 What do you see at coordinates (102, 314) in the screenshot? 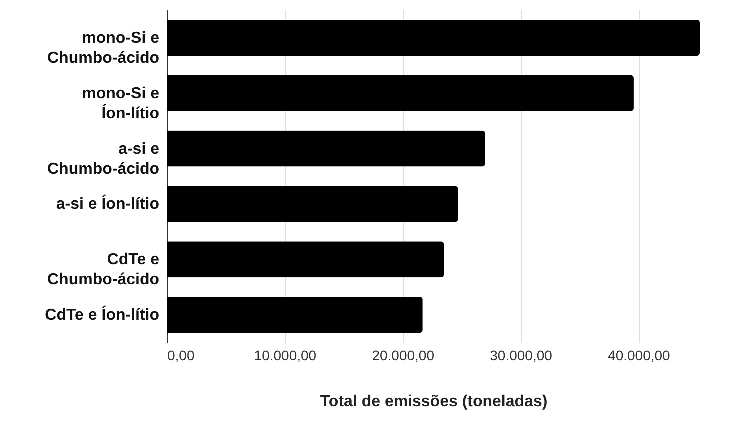
I see `y-tick-label: CdTe e Íon-lítio` at bounding box center [102, 314].